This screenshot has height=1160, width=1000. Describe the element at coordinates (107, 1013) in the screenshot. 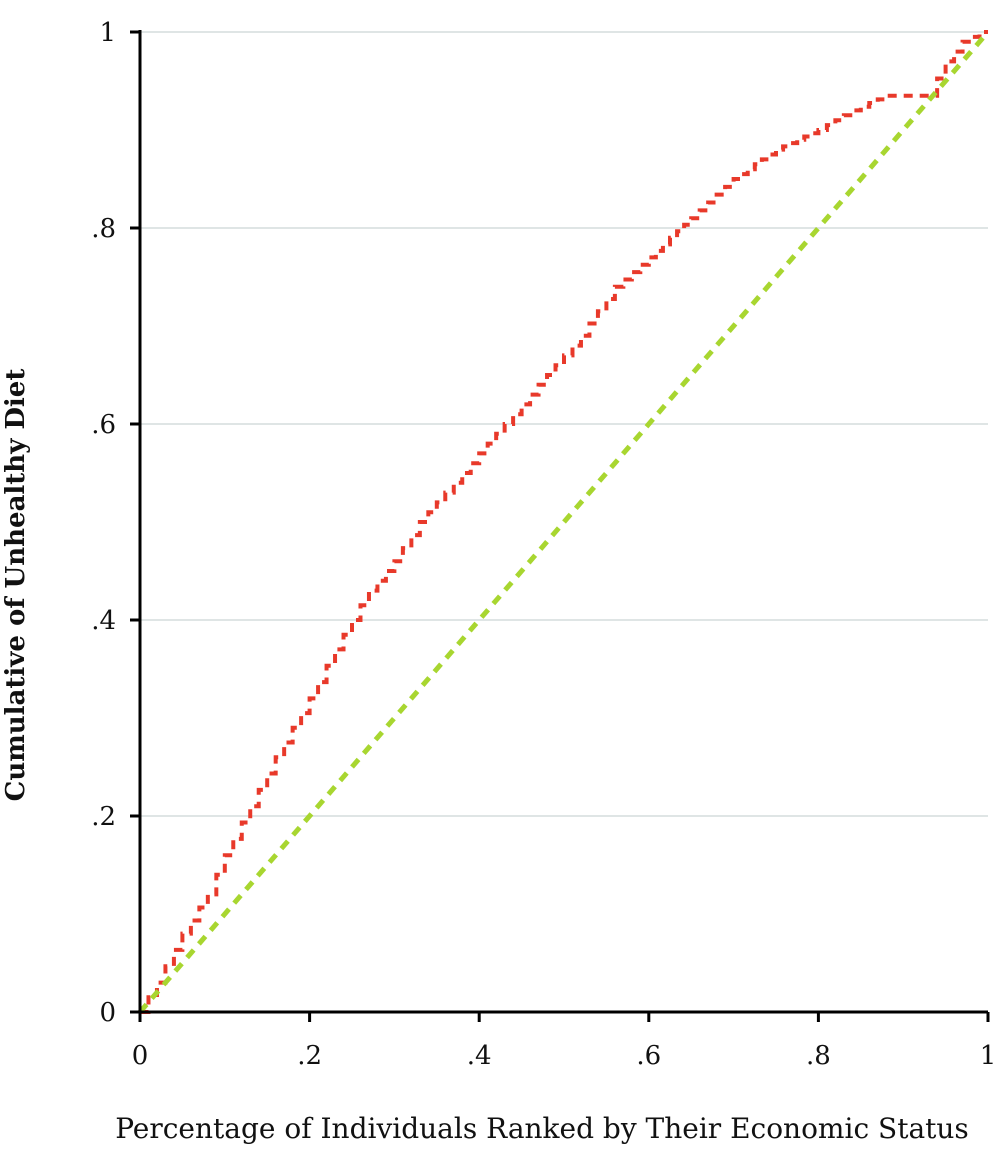

I see `y-tick-label: 0` at that location.